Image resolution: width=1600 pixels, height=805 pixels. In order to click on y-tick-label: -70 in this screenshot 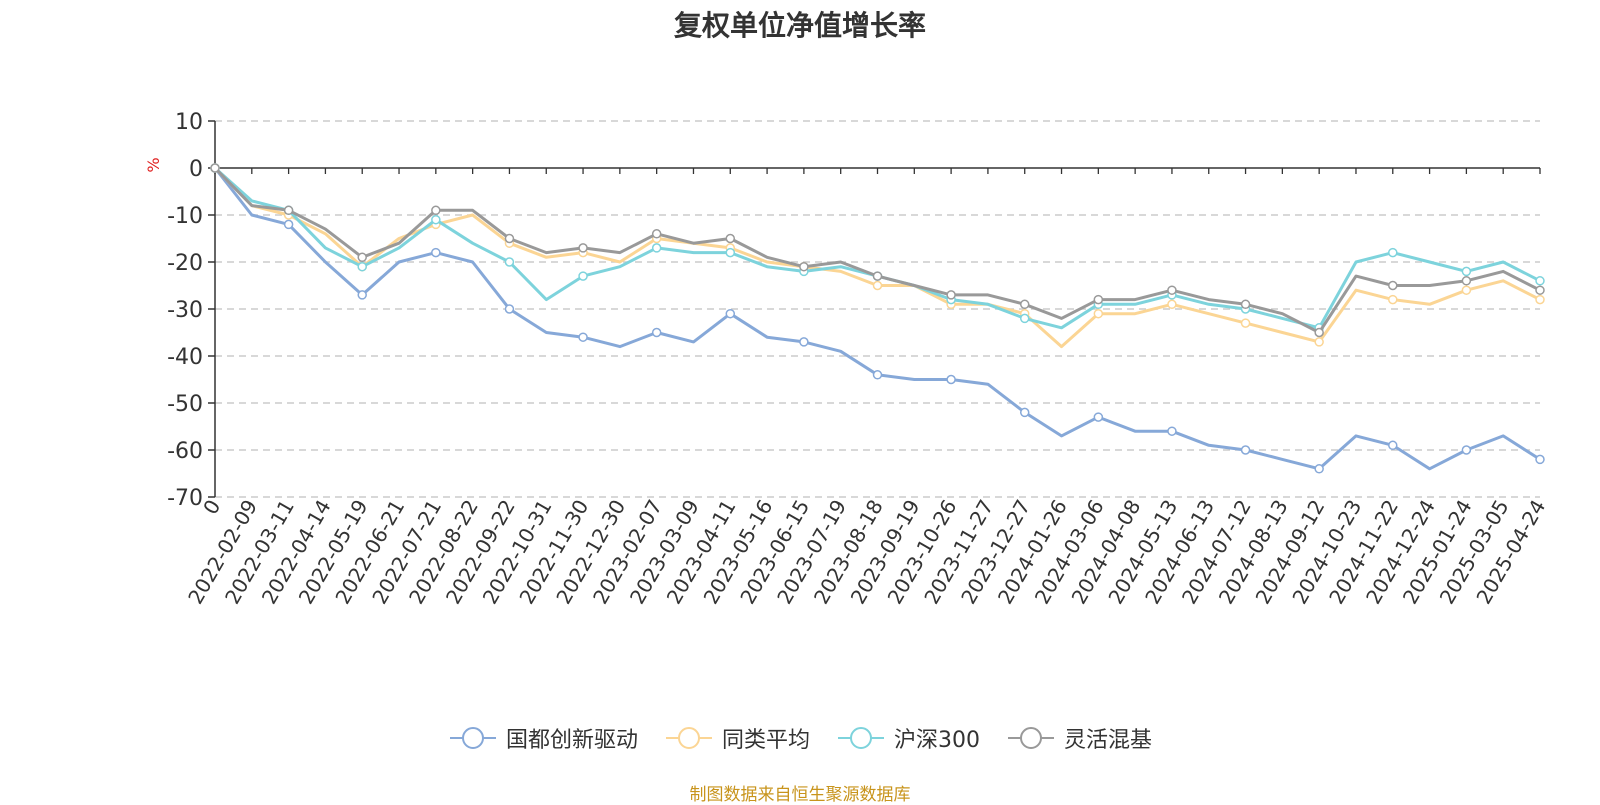, I will do `click(185, 498)`.